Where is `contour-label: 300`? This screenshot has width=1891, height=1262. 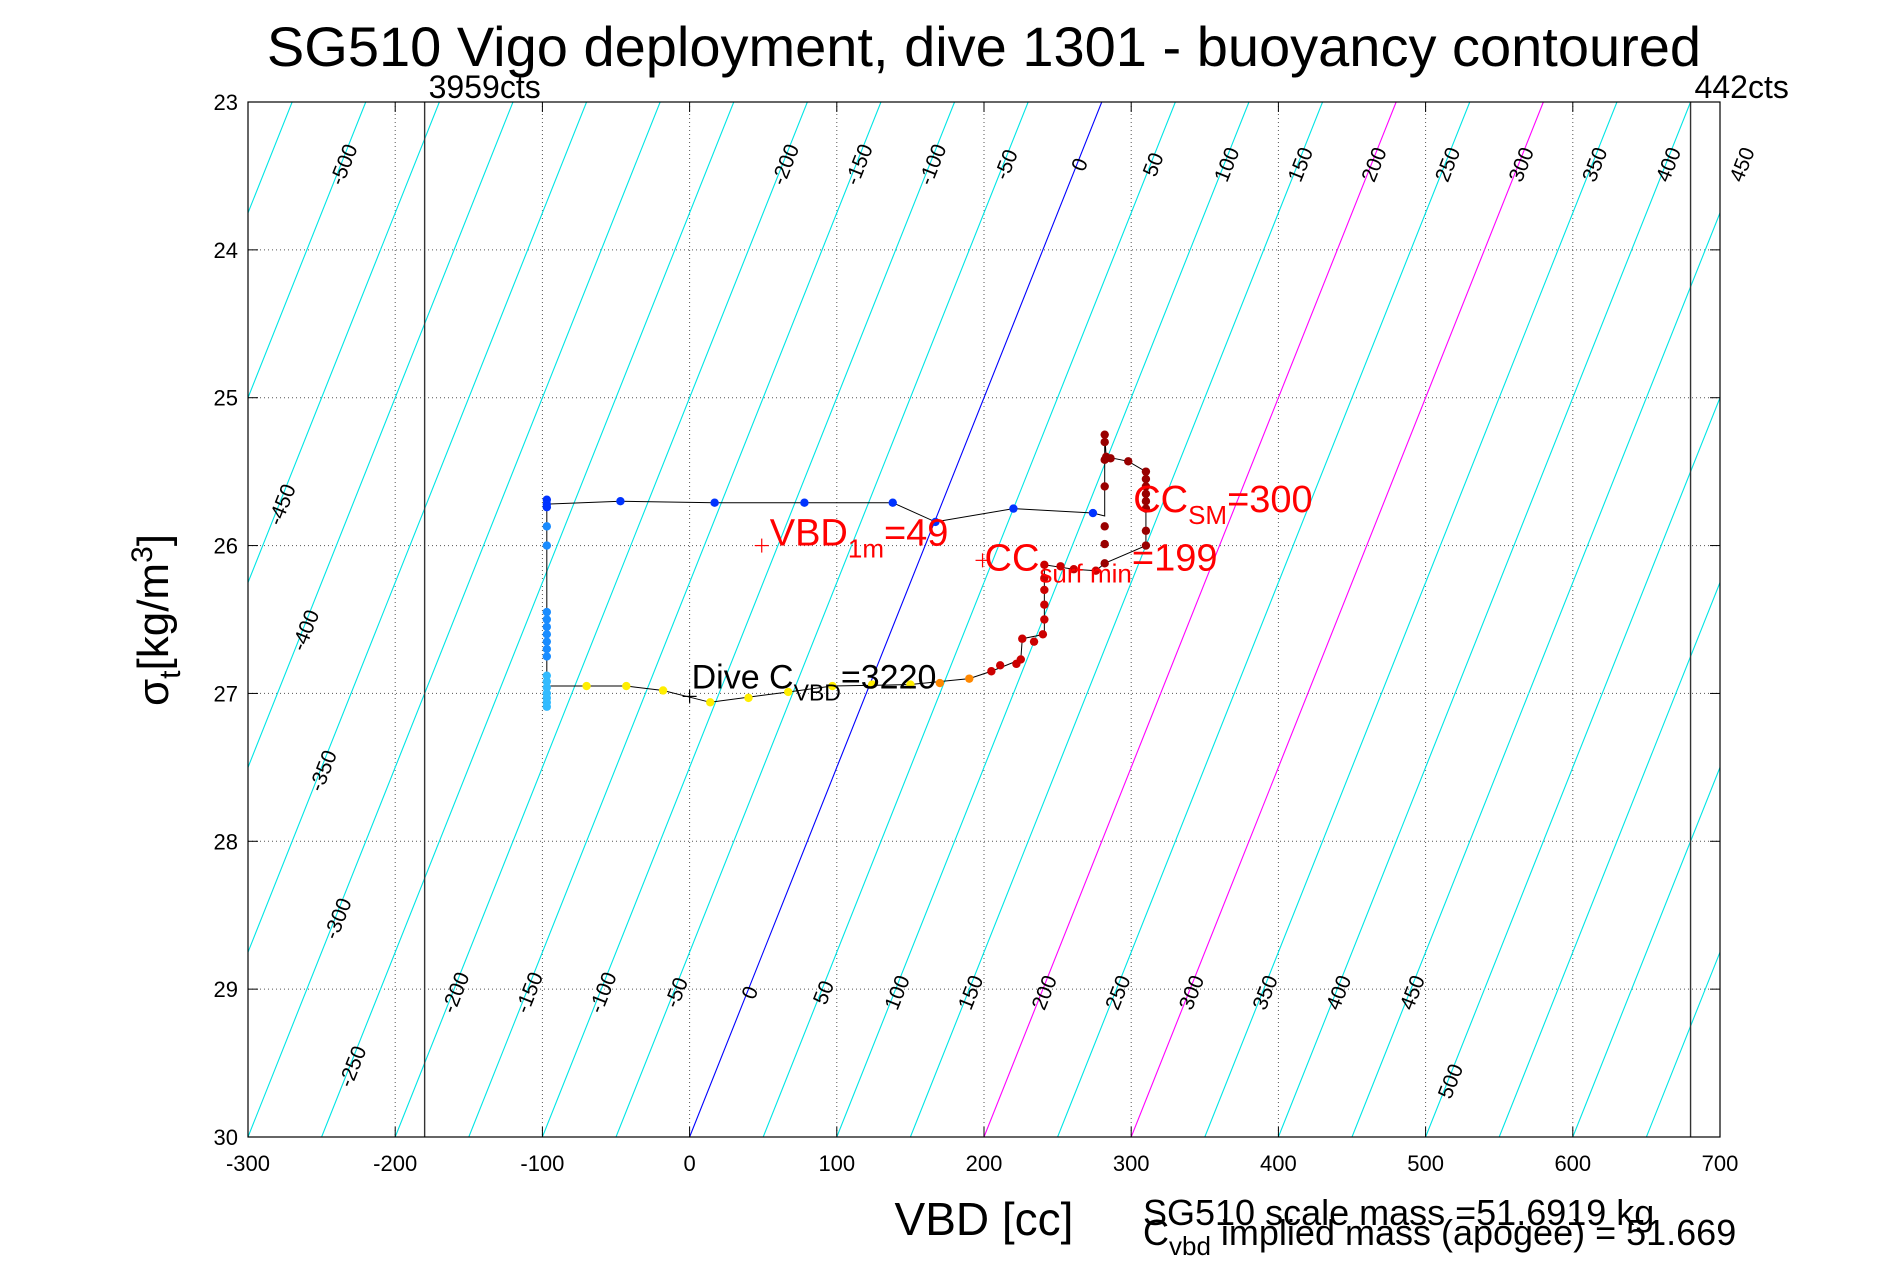 contour-label: 300 is located at coordinates (1522, 164).